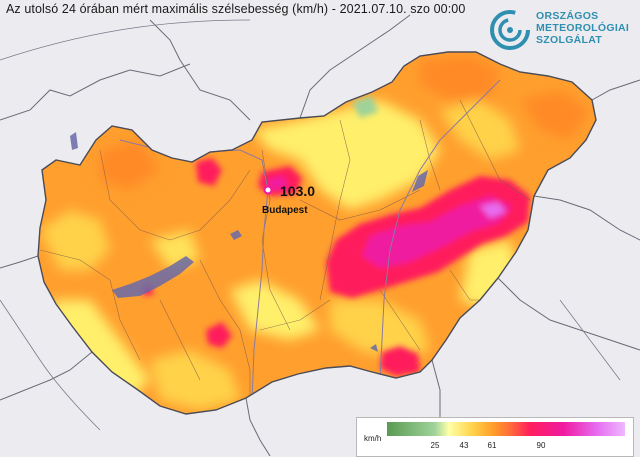 The height and width of the screenshot is (457, 640). Describe the element at coordinates (464, 445) in the screenshot. I see `legend-tick: 43` at that location.